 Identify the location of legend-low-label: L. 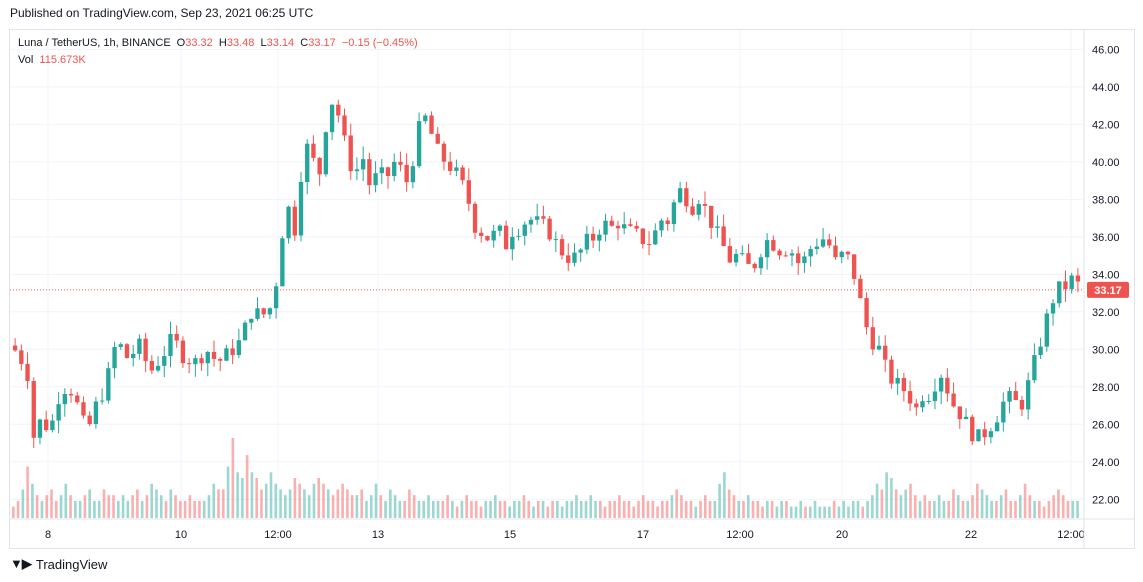
(263, 43).